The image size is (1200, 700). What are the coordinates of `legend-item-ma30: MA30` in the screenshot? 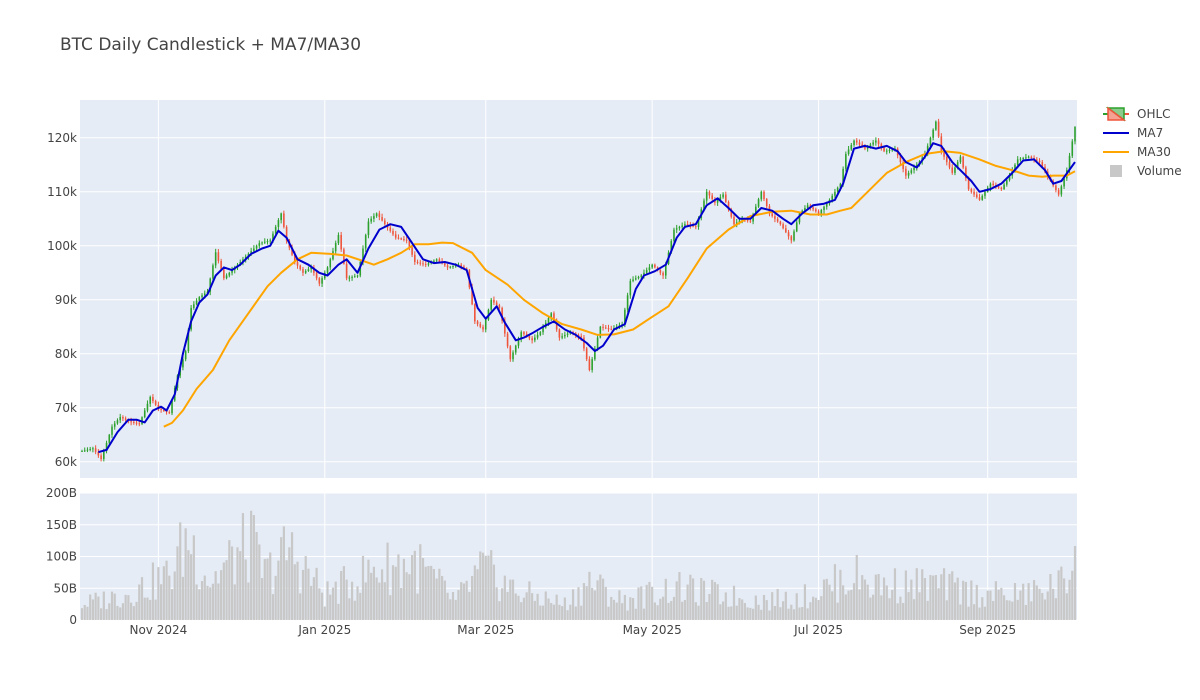 It's located at (1137, 152).